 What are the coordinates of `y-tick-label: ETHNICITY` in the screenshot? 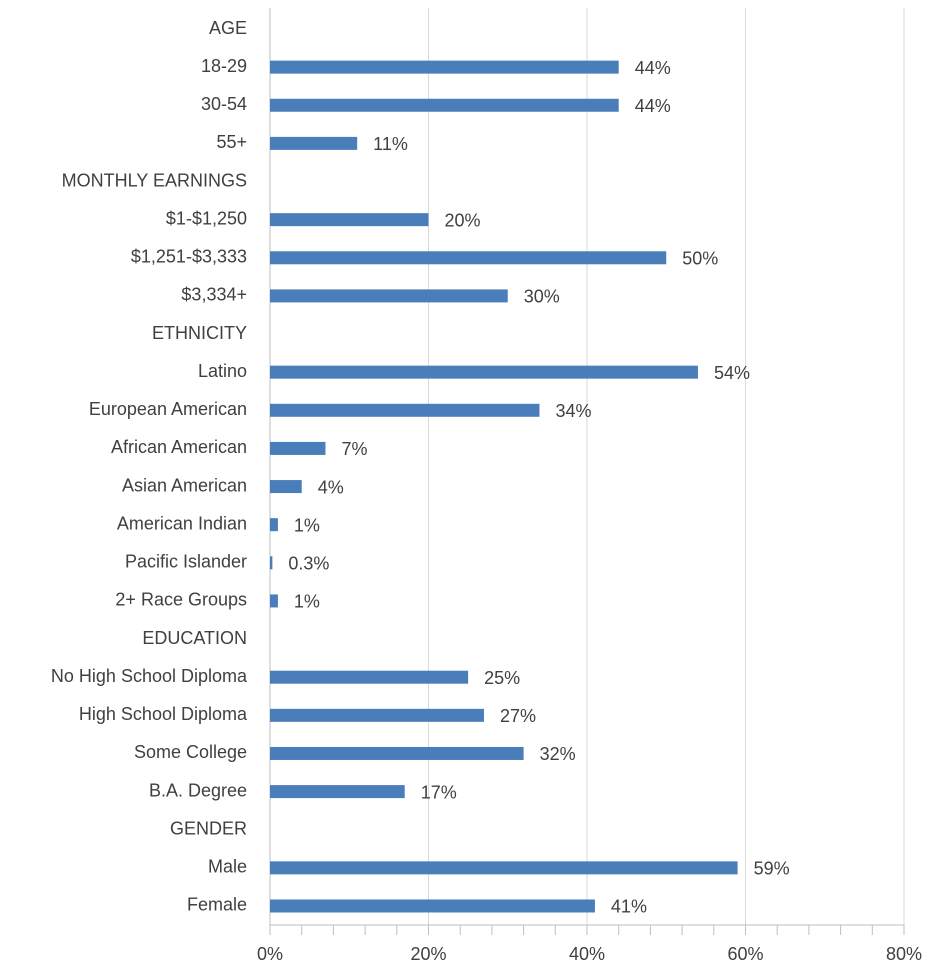 It's located at (199, 333).